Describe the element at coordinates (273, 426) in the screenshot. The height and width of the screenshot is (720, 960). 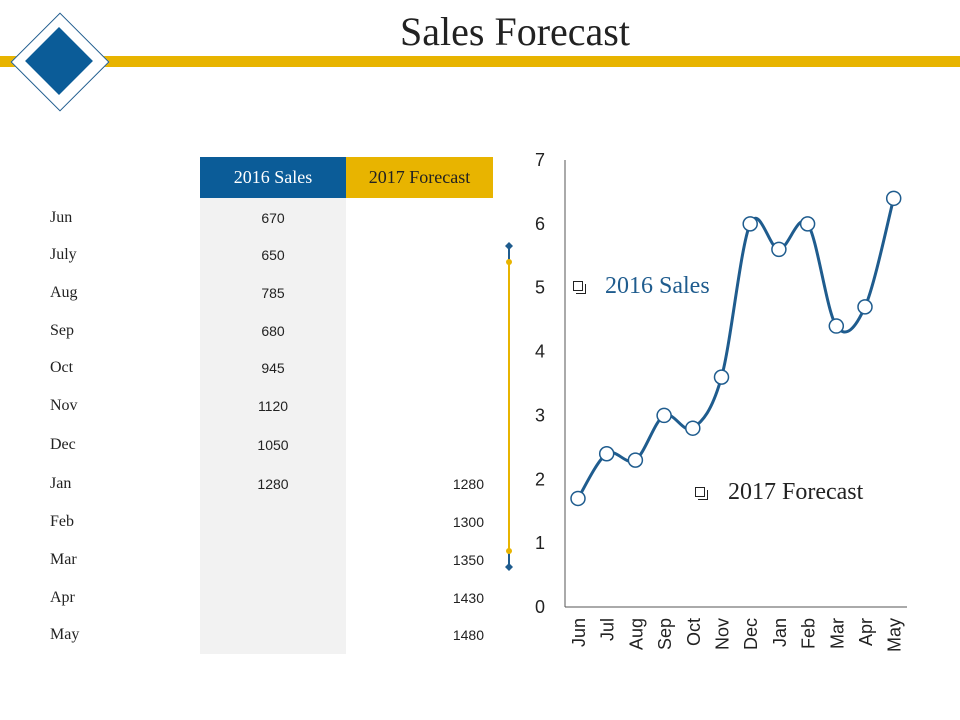
I see `sales-2016-column-background` at that location.